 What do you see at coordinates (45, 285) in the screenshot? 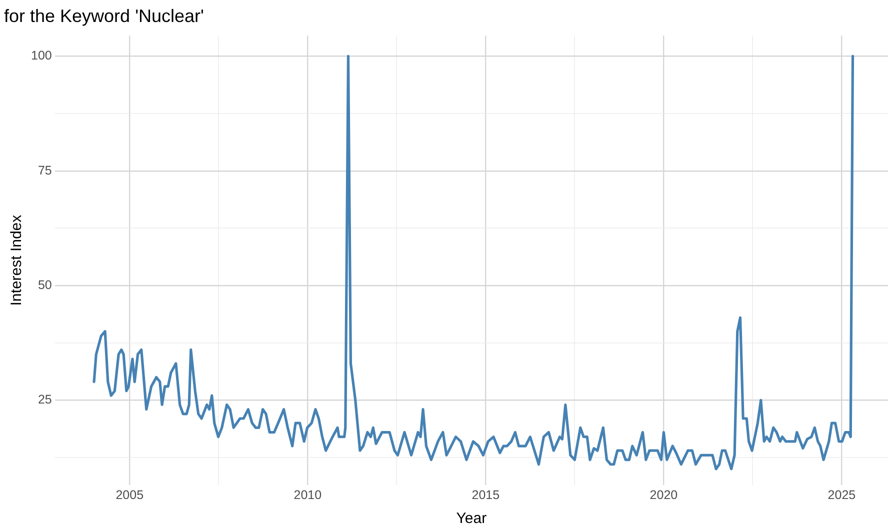
I see `y-tick-label: 50` at bounding box center [45, 285].